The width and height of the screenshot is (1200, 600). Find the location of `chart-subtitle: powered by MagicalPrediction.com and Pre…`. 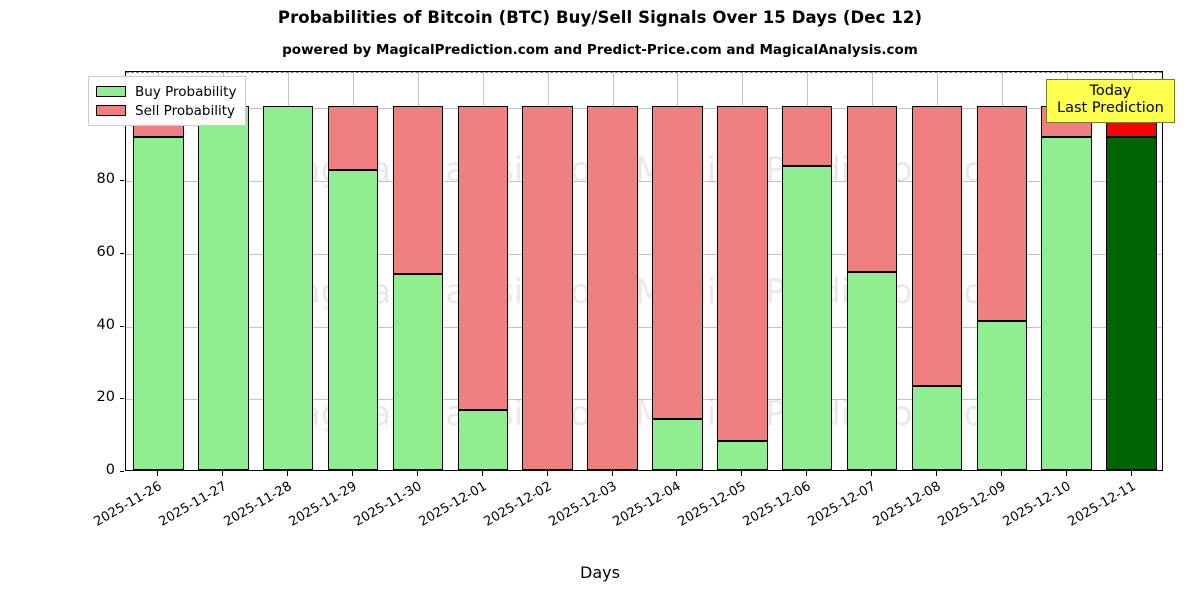

chart-subtitle: powered by MagicalPrediction.com and Pre… is located at coordinates (600, 50).